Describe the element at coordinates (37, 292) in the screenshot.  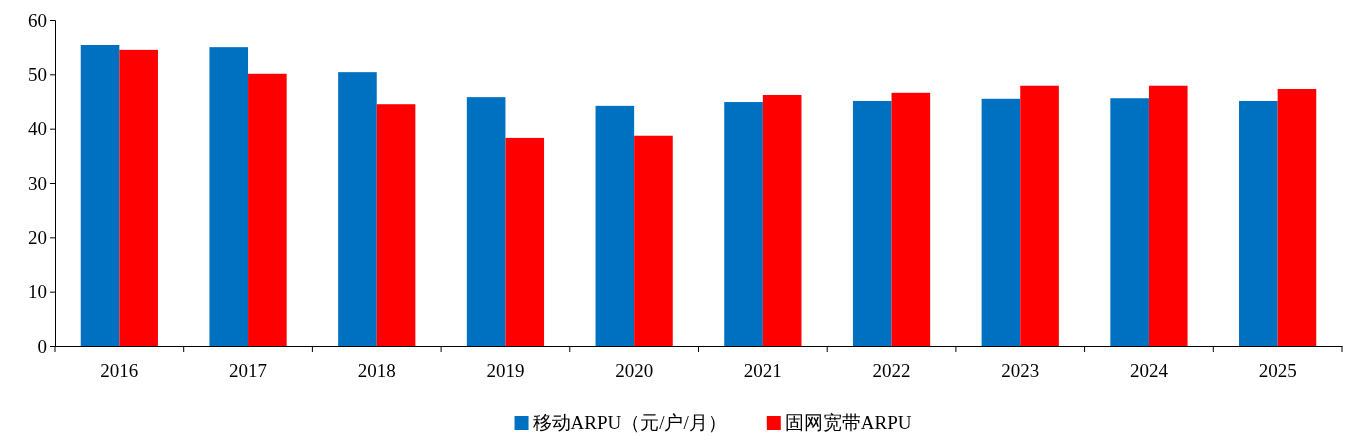
I see `y-tick-label: 10` at that location.